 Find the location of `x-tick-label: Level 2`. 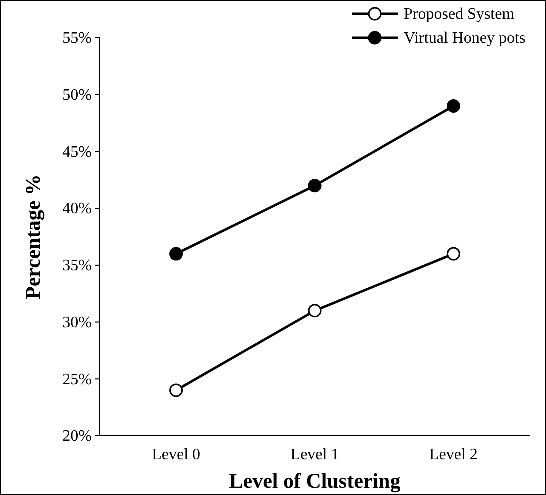

x-tick-label: Level 2 is located at coordinates (454, 455).